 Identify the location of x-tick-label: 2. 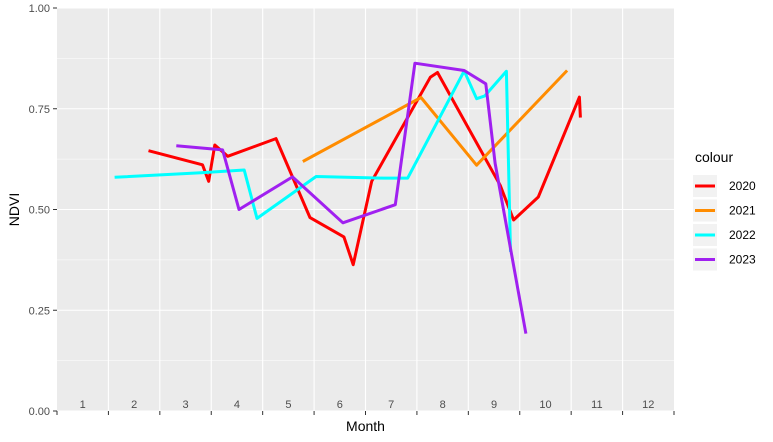
(134, 405).